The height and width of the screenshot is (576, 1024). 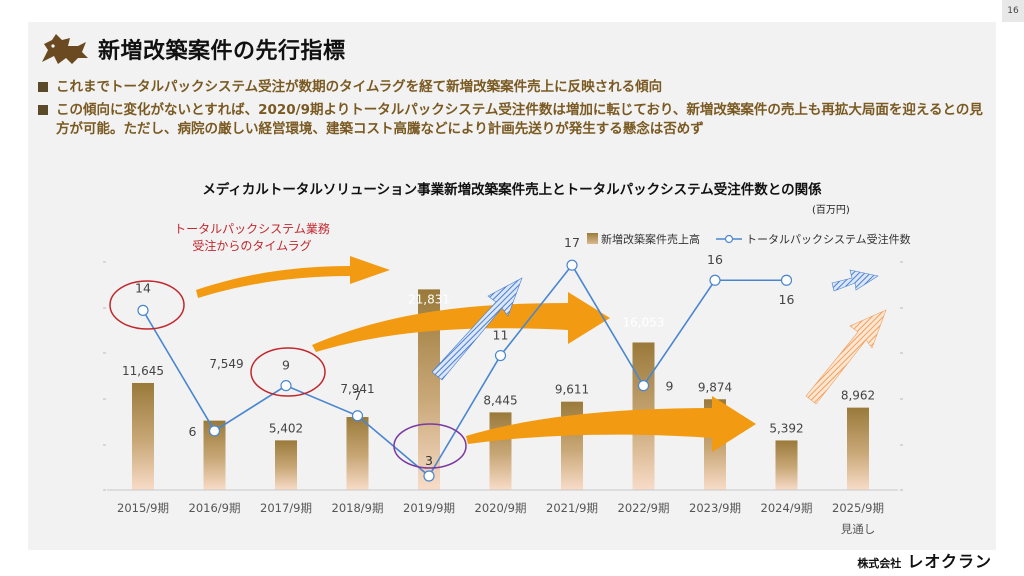 I want to click on legend-swatch-bars, so click(x=592, y=238).